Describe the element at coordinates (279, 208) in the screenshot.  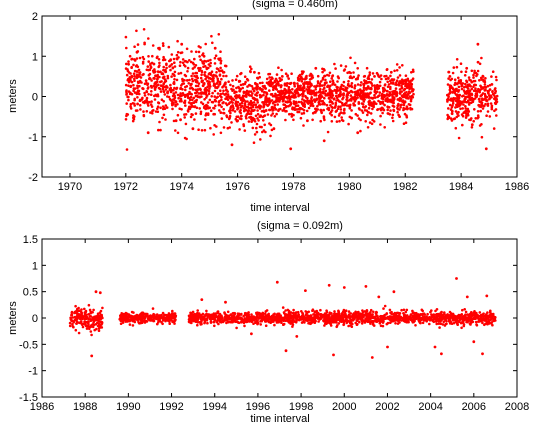
I see `top-x-axis-label: time interval` at that location.